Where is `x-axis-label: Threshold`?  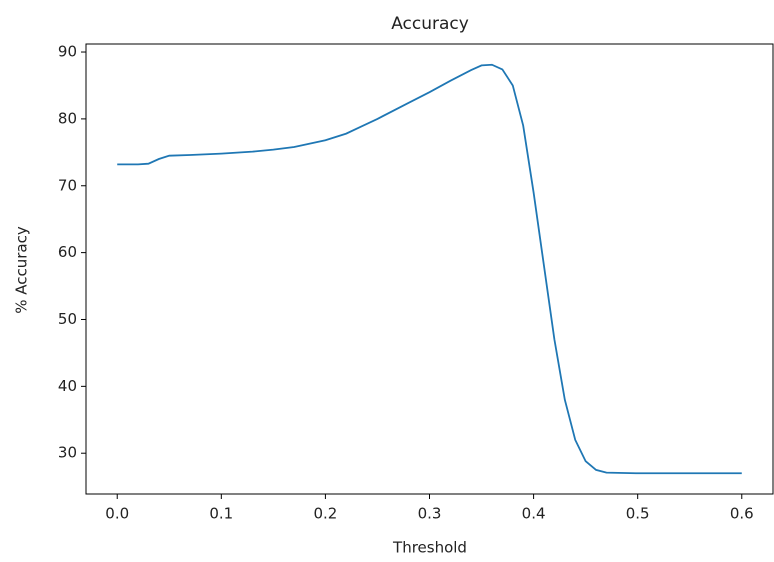
x-axis-label: Threshold is located at coordinates (429, 548).